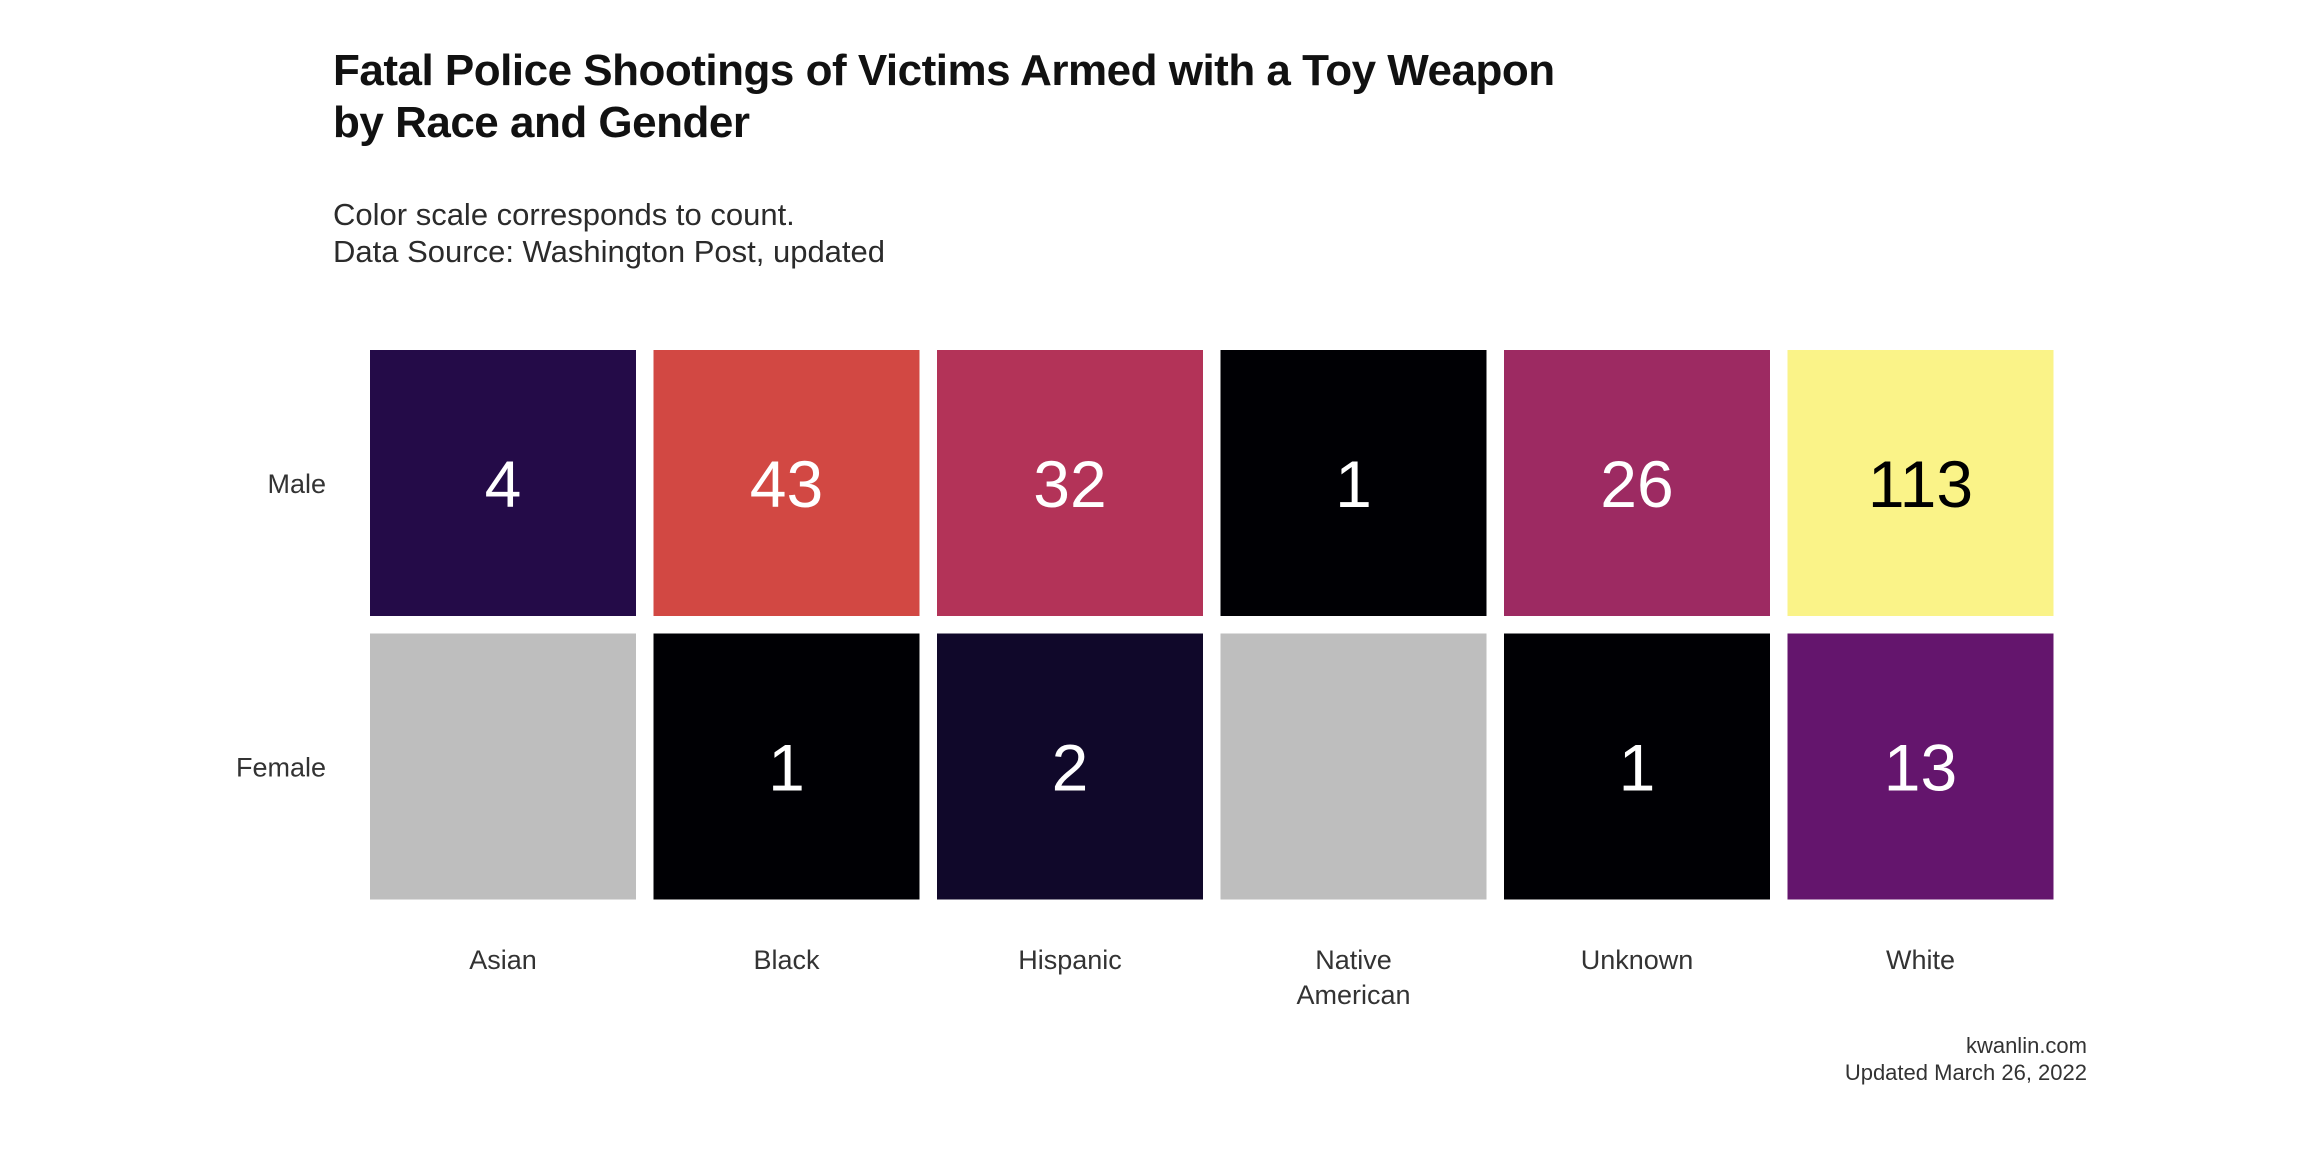  I want to click on cell-value-label-male-unknown: 26, so click(1636, 484).